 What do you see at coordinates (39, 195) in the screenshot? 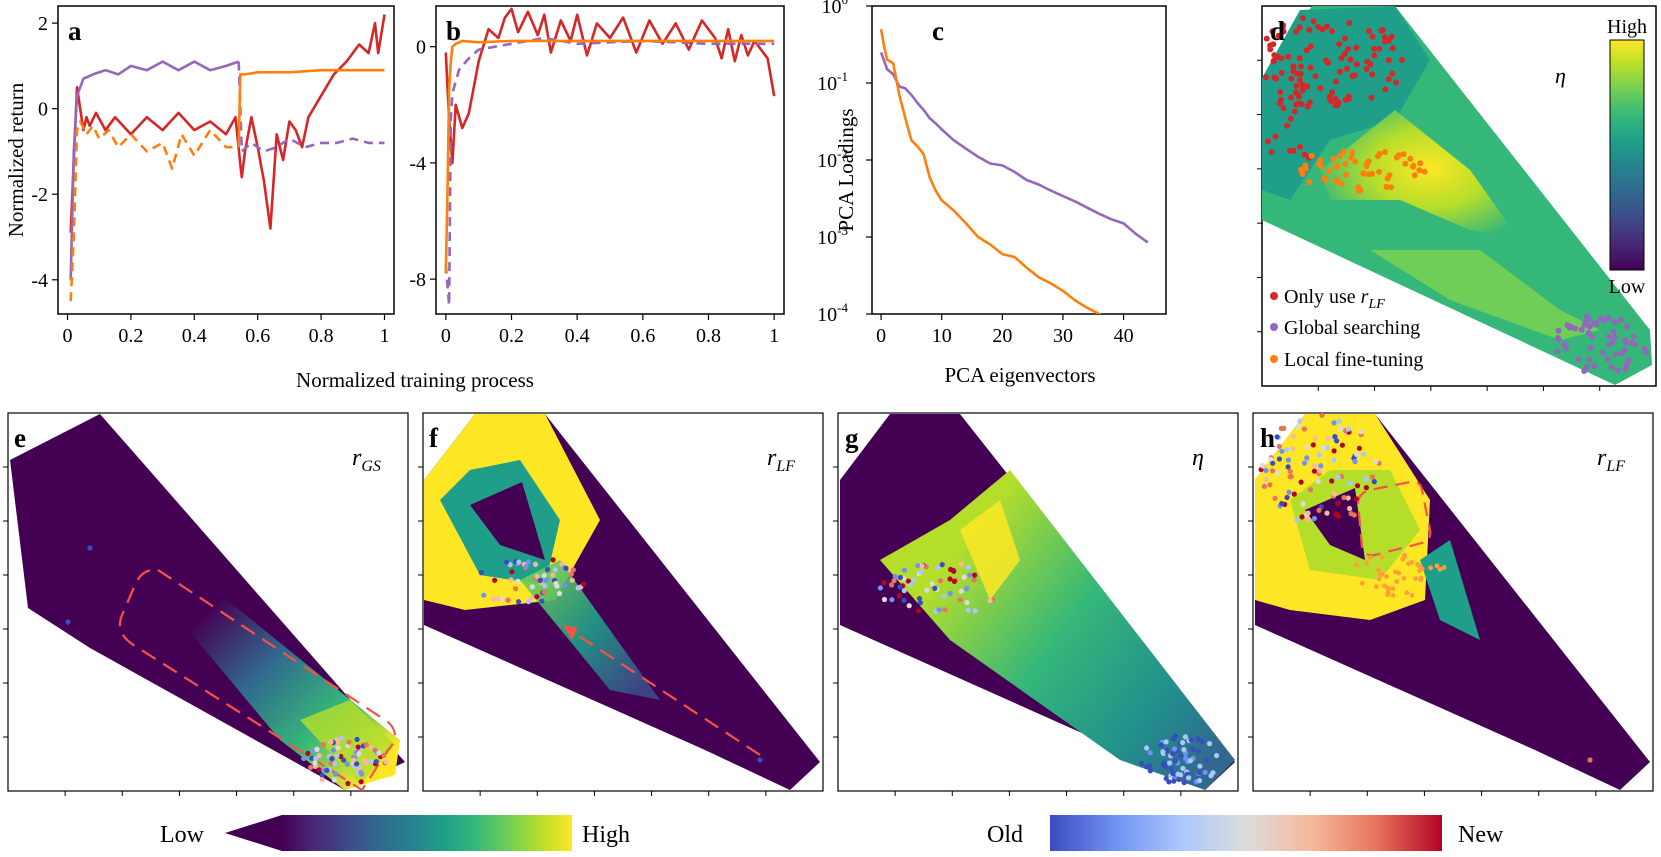
I see `panel-a-ytick-label: -2` at bounding box center [39, 195].